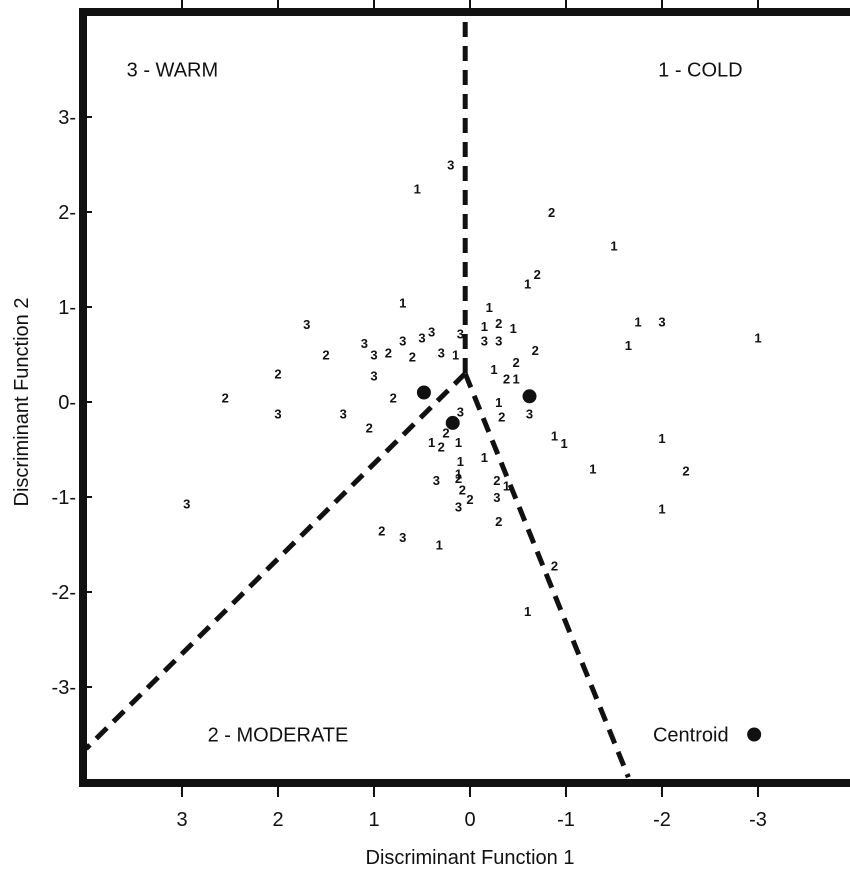 Image resolution: width=850 pixels, height=870 pixels. I want to click on x-tick-label: -3, so click(758, 820).